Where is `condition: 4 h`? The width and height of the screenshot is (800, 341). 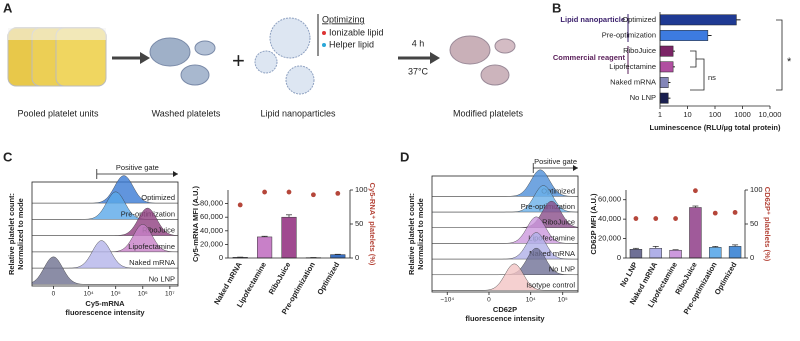 condition: 4 h is located at coordinates (418, 43).